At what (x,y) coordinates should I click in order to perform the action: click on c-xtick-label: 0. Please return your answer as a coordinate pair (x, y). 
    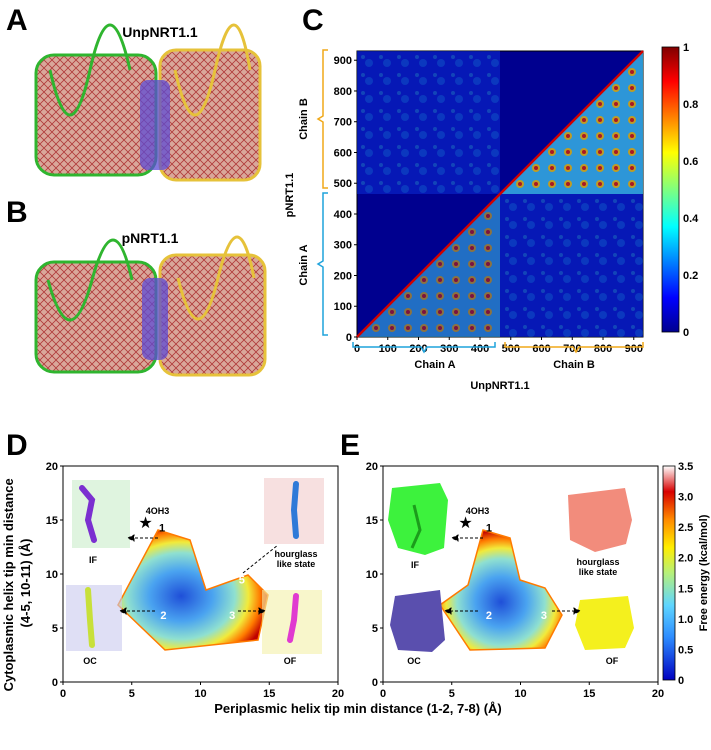
    Looking at the image, I should click on (357, 349).